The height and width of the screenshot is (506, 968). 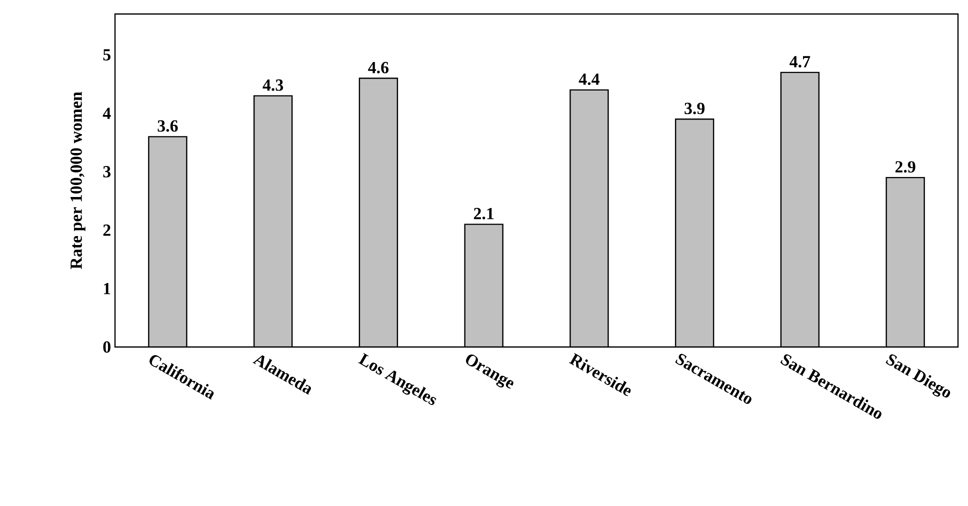 What do you see at coordinates (107, 172) in the screenshot?
I see `y-tick-label: 3` at bounding box center [107, 172].